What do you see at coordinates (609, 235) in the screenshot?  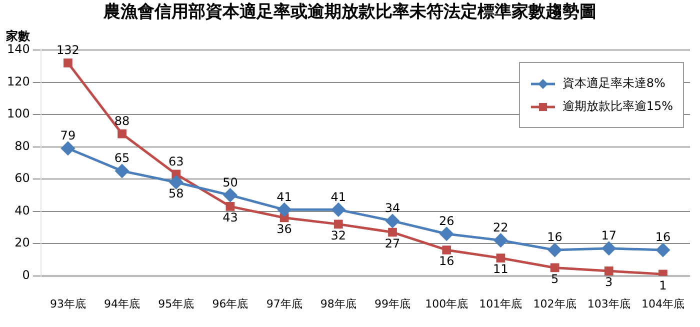 I see `data-label: 17` at bounding box center [609, 235].